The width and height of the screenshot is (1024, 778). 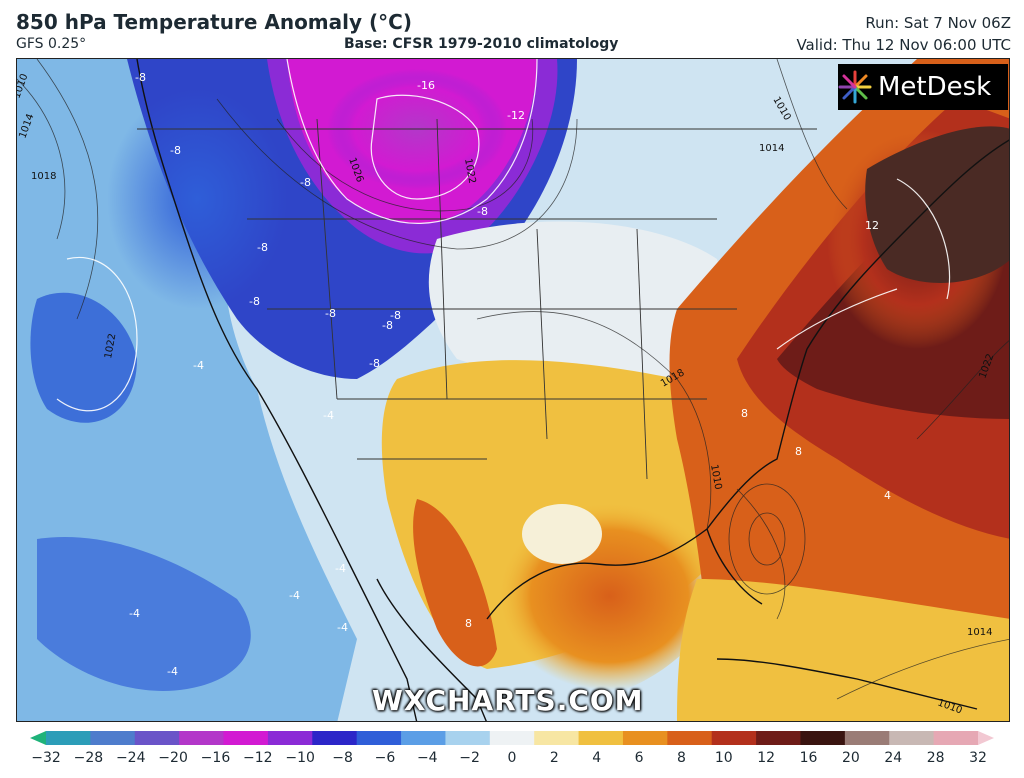 What do you see at coordinates (173, 758) in the screenshot?
I see `colorbar-tick-label: −20` at bounding box center [173, 758].